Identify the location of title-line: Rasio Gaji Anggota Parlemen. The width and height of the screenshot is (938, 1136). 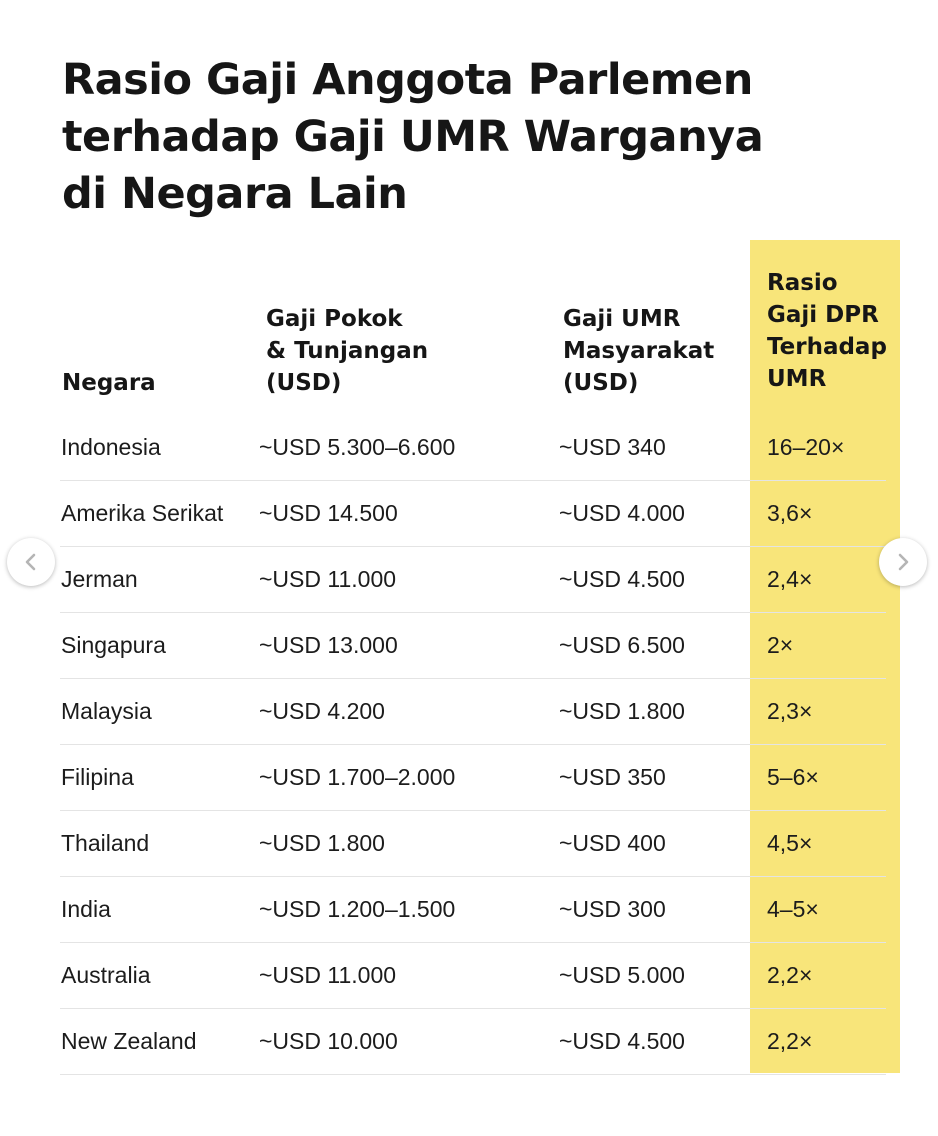
(407, 80).